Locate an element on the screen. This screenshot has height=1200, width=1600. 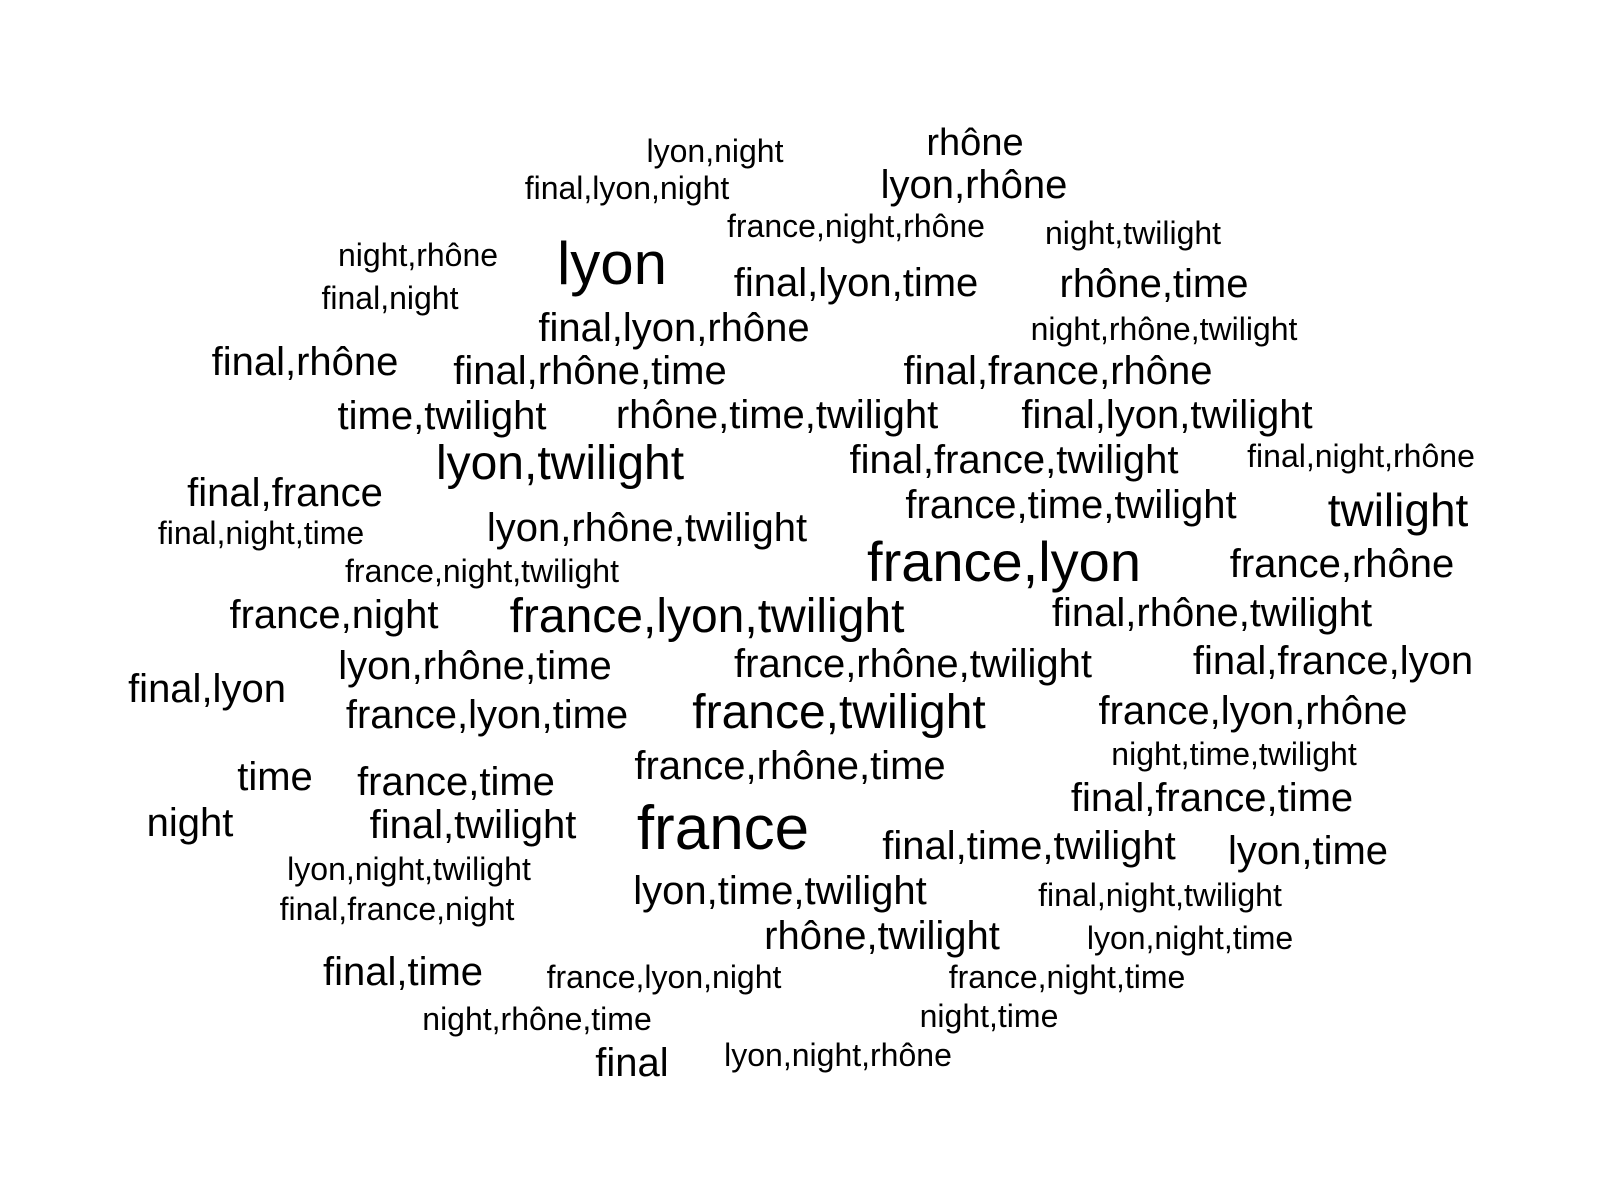
word: france,lyon,rhône is located at coordinates (1253, 711).